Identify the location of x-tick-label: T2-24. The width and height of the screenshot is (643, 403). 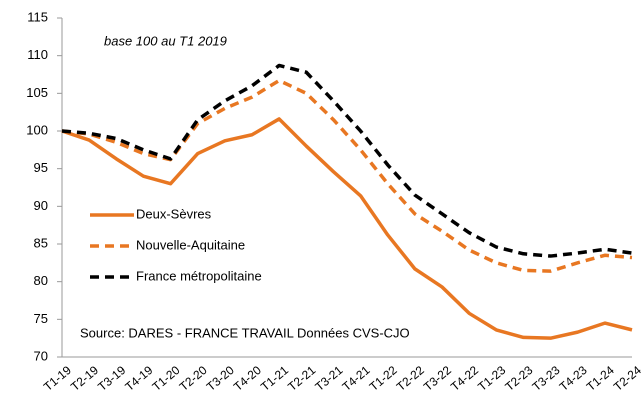
(627, 378).